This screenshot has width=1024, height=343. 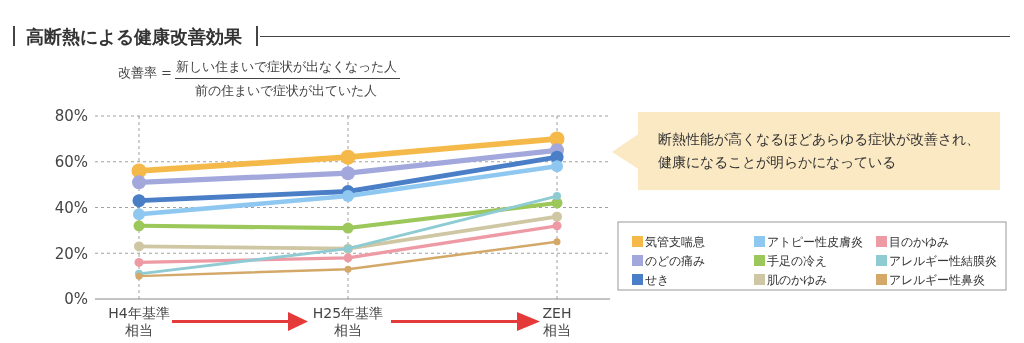 I want to click on legend-label: アトピー性皮膚炎, so click(x=815, y=242).